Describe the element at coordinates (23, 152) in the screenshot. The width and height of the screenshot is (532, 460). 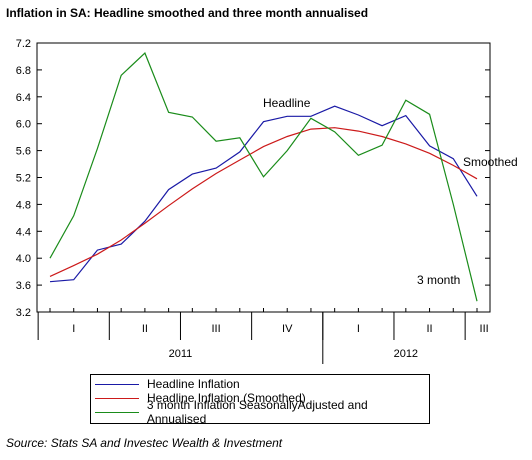
I see `y-tick-label: 5.6` at that location.